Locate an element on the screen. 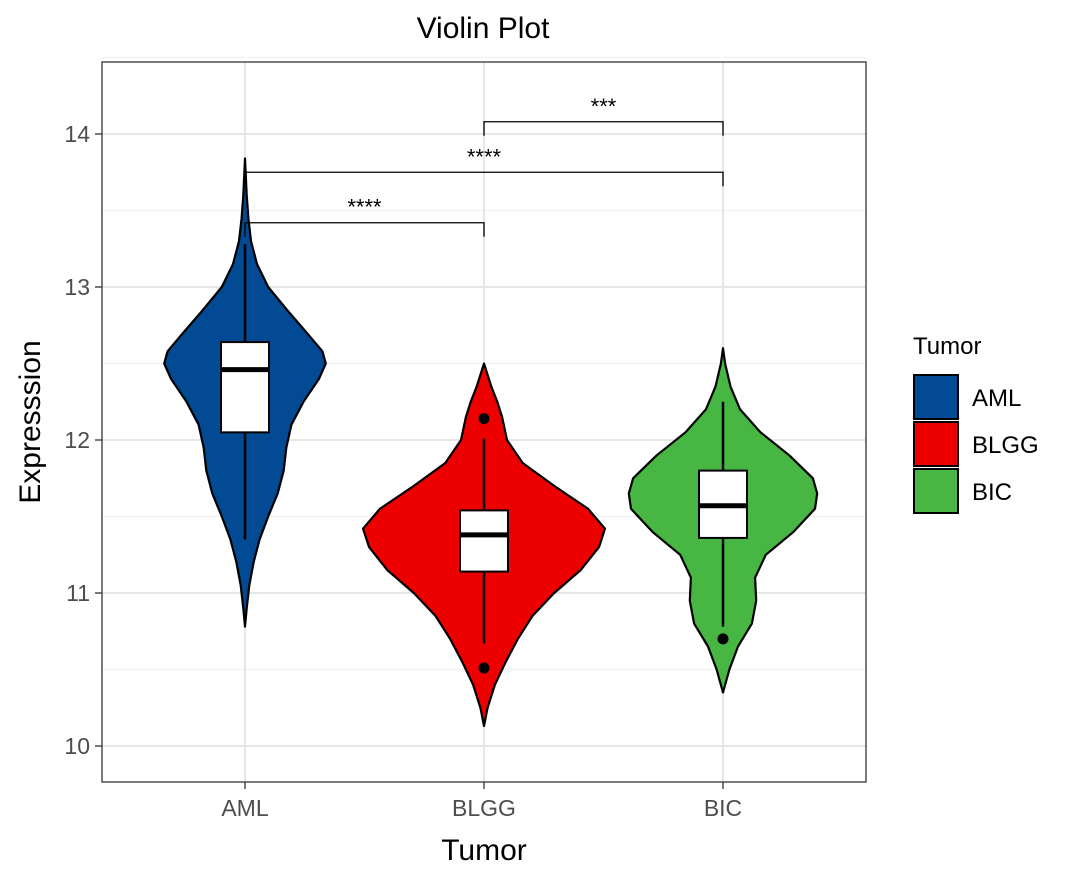 This screenshot has height=883, width=1080. x-tick-label: BIC is located at coordinates (723, 808).